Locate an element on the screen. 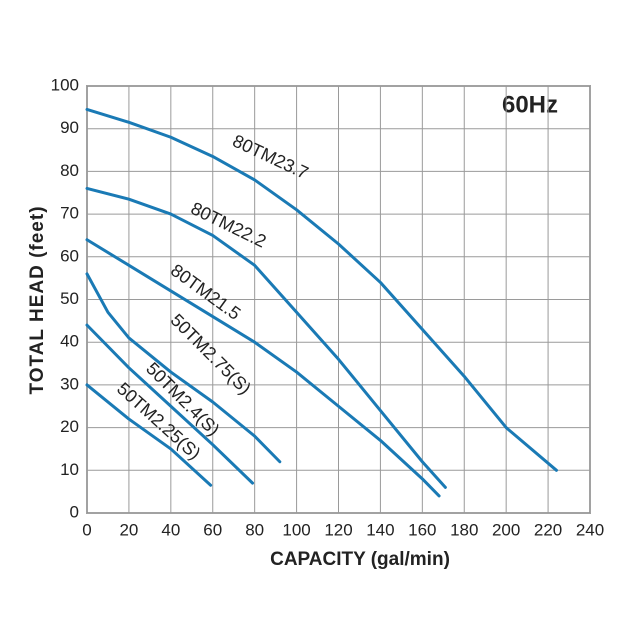 This screenshot has width=640, height=640. x-tick-label: 0 is located at coordinates (86, 529).